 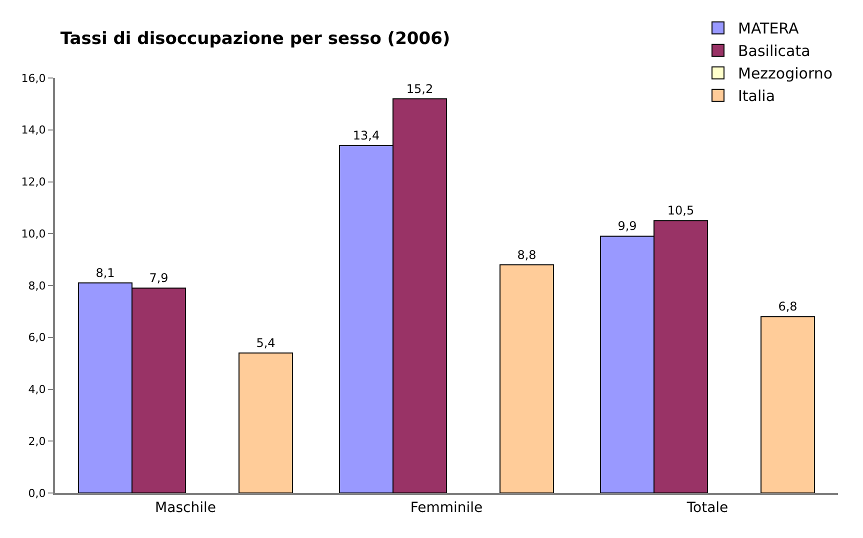 I want to click on data-label: 13,4, so click(x=366, y=135).